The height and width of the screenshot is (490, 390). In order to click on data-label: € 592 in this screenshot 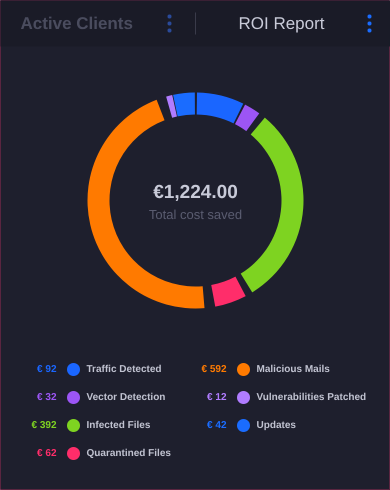, I will do `click(214, 369)`.